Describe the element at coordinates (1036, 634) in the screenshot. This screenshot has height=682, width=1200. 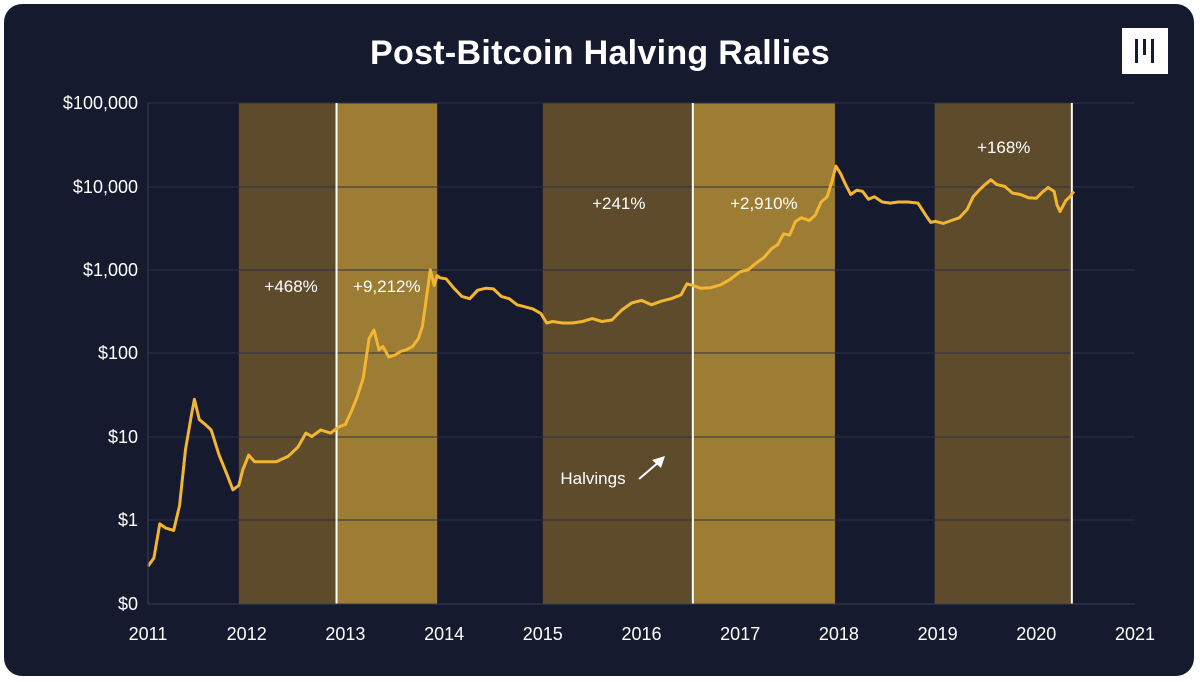
I see `x-tick-label: 2020` at that location.